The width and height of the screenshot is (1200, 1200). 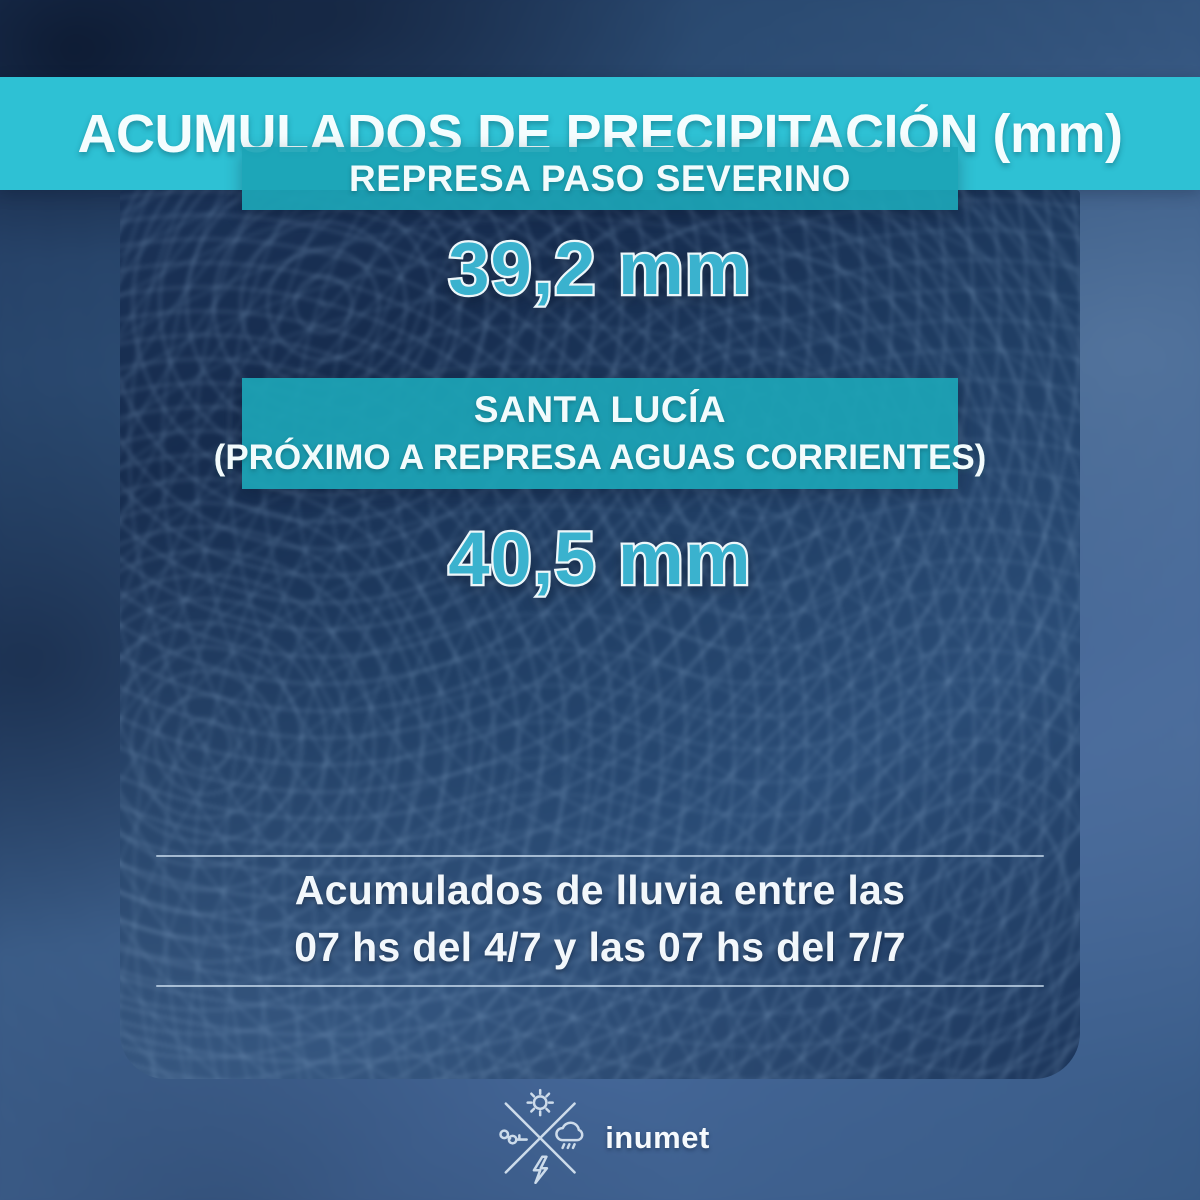 I want to click on precipitation-value-2: 40,5 mm, so click(x=599, y=559).